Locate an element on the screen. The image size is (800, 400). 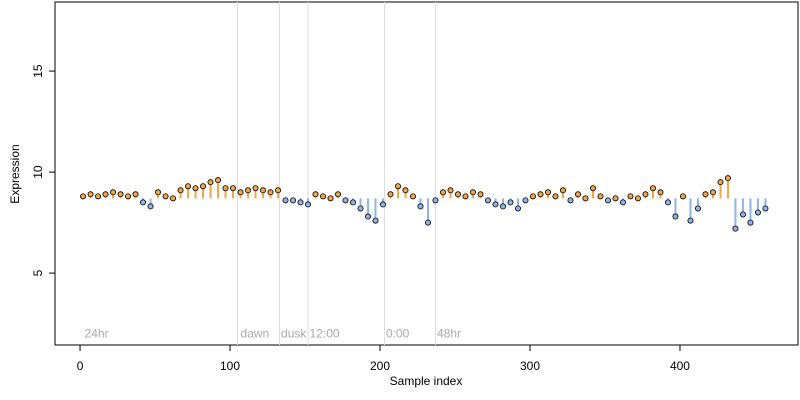
x-axis-label: Sample index is located at coordinates (426, 381).